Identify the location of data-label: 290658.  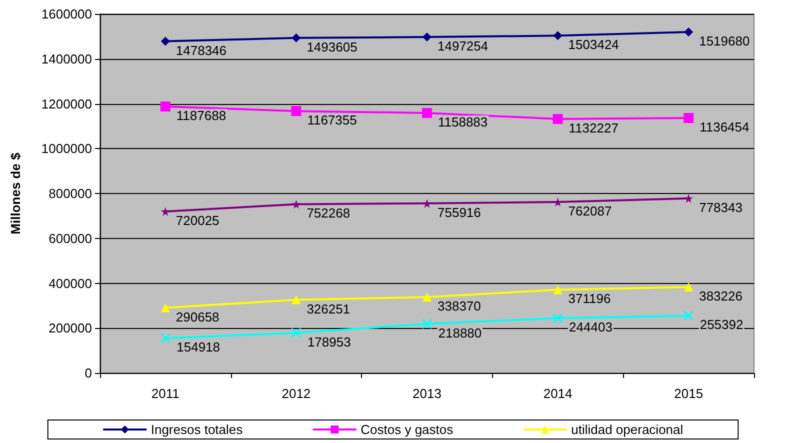
(198, 316).